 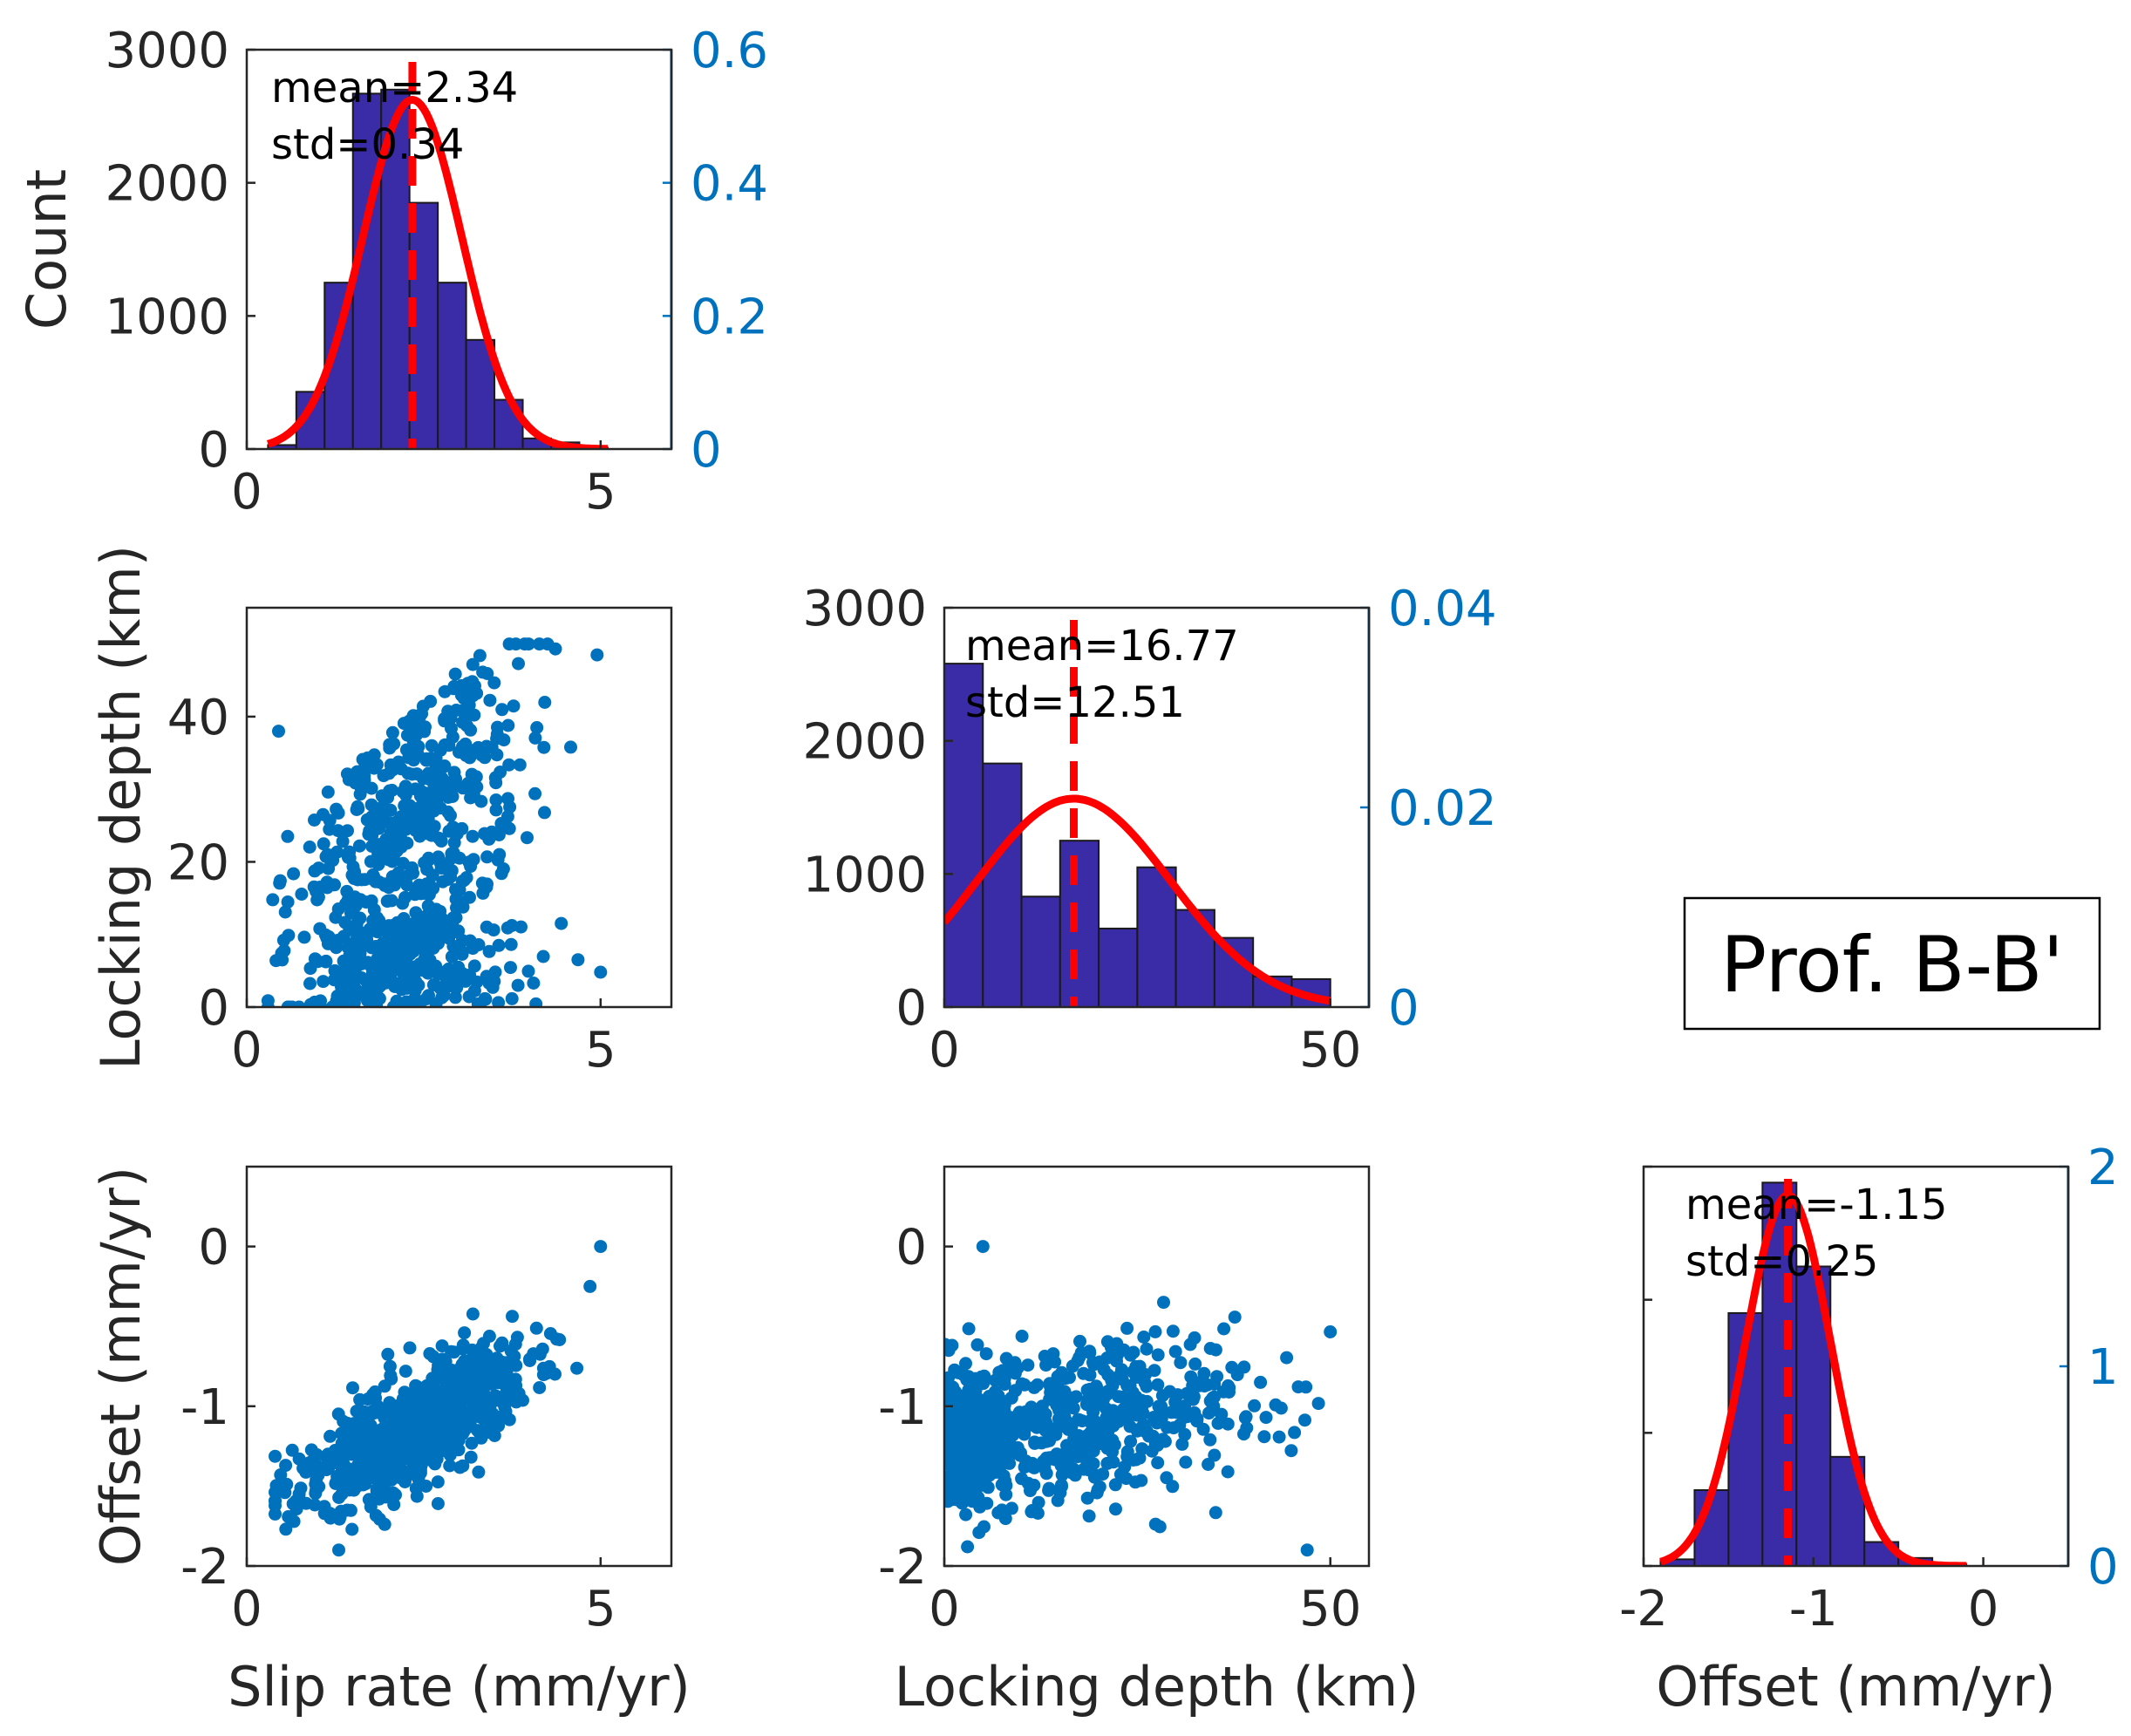 What do you see at coordinates (2103, 1368) in the screenshot?
I see `right-tick-label: 1` at bounding box center [2103, 1368].